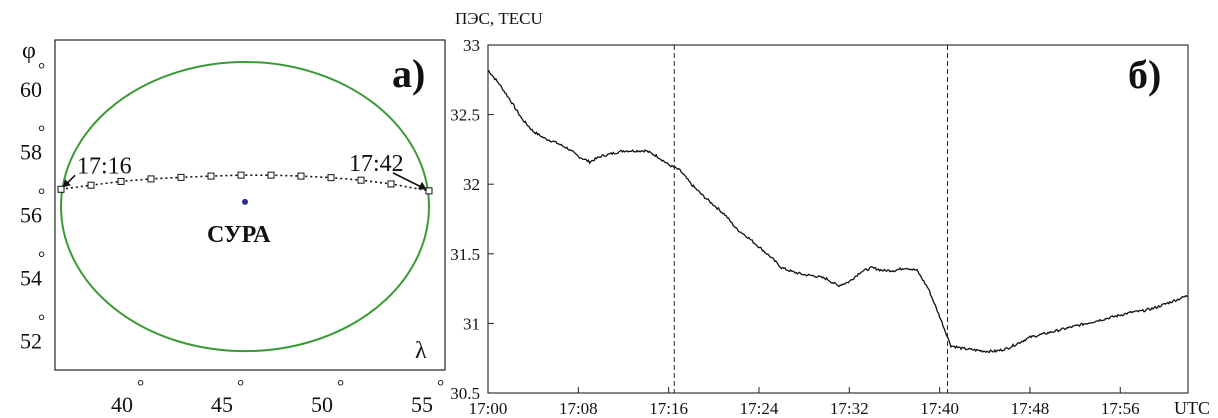 This screenshot has width=1218, height=418. What do you see at coordinates (849, 408) in the screenshot?
I see `x-tick-label: 17:32` at bounding box center [849, 408].